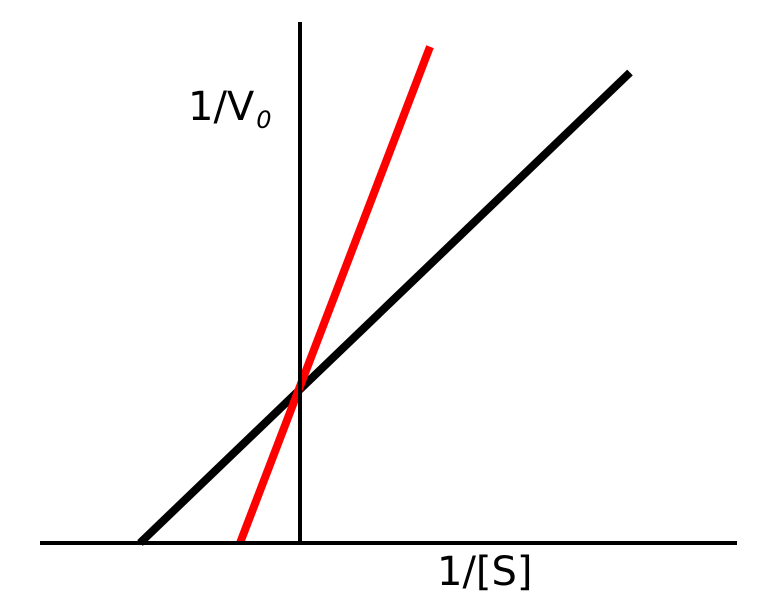 The height and width of the screenshot is (607, 765). I want to click on y-axis-label-subscript: 0, so click(263, 120).